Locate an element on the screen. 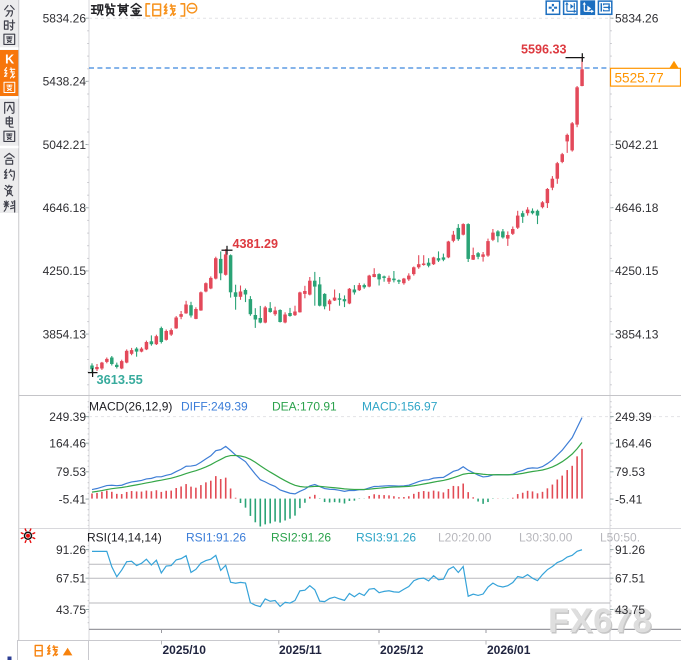 The height and width of the screenshot is (660, 681). svg-text: 4381.29 is located at coordinates (256, 244).